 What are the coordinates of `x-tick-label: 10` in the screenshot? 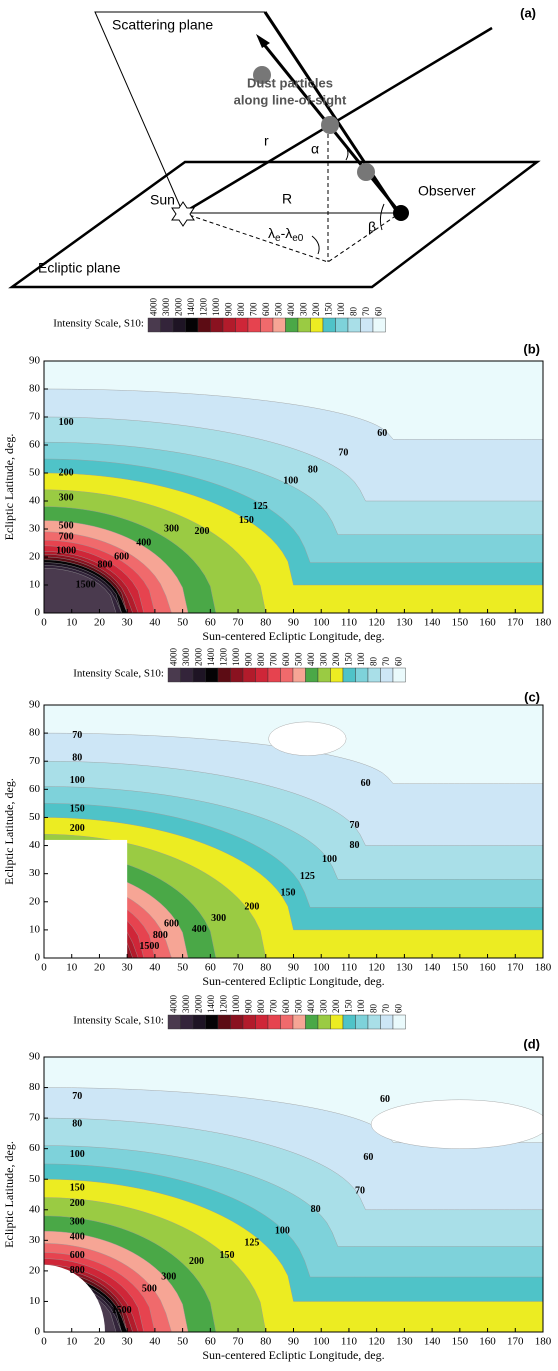 It's located at (72, 968).